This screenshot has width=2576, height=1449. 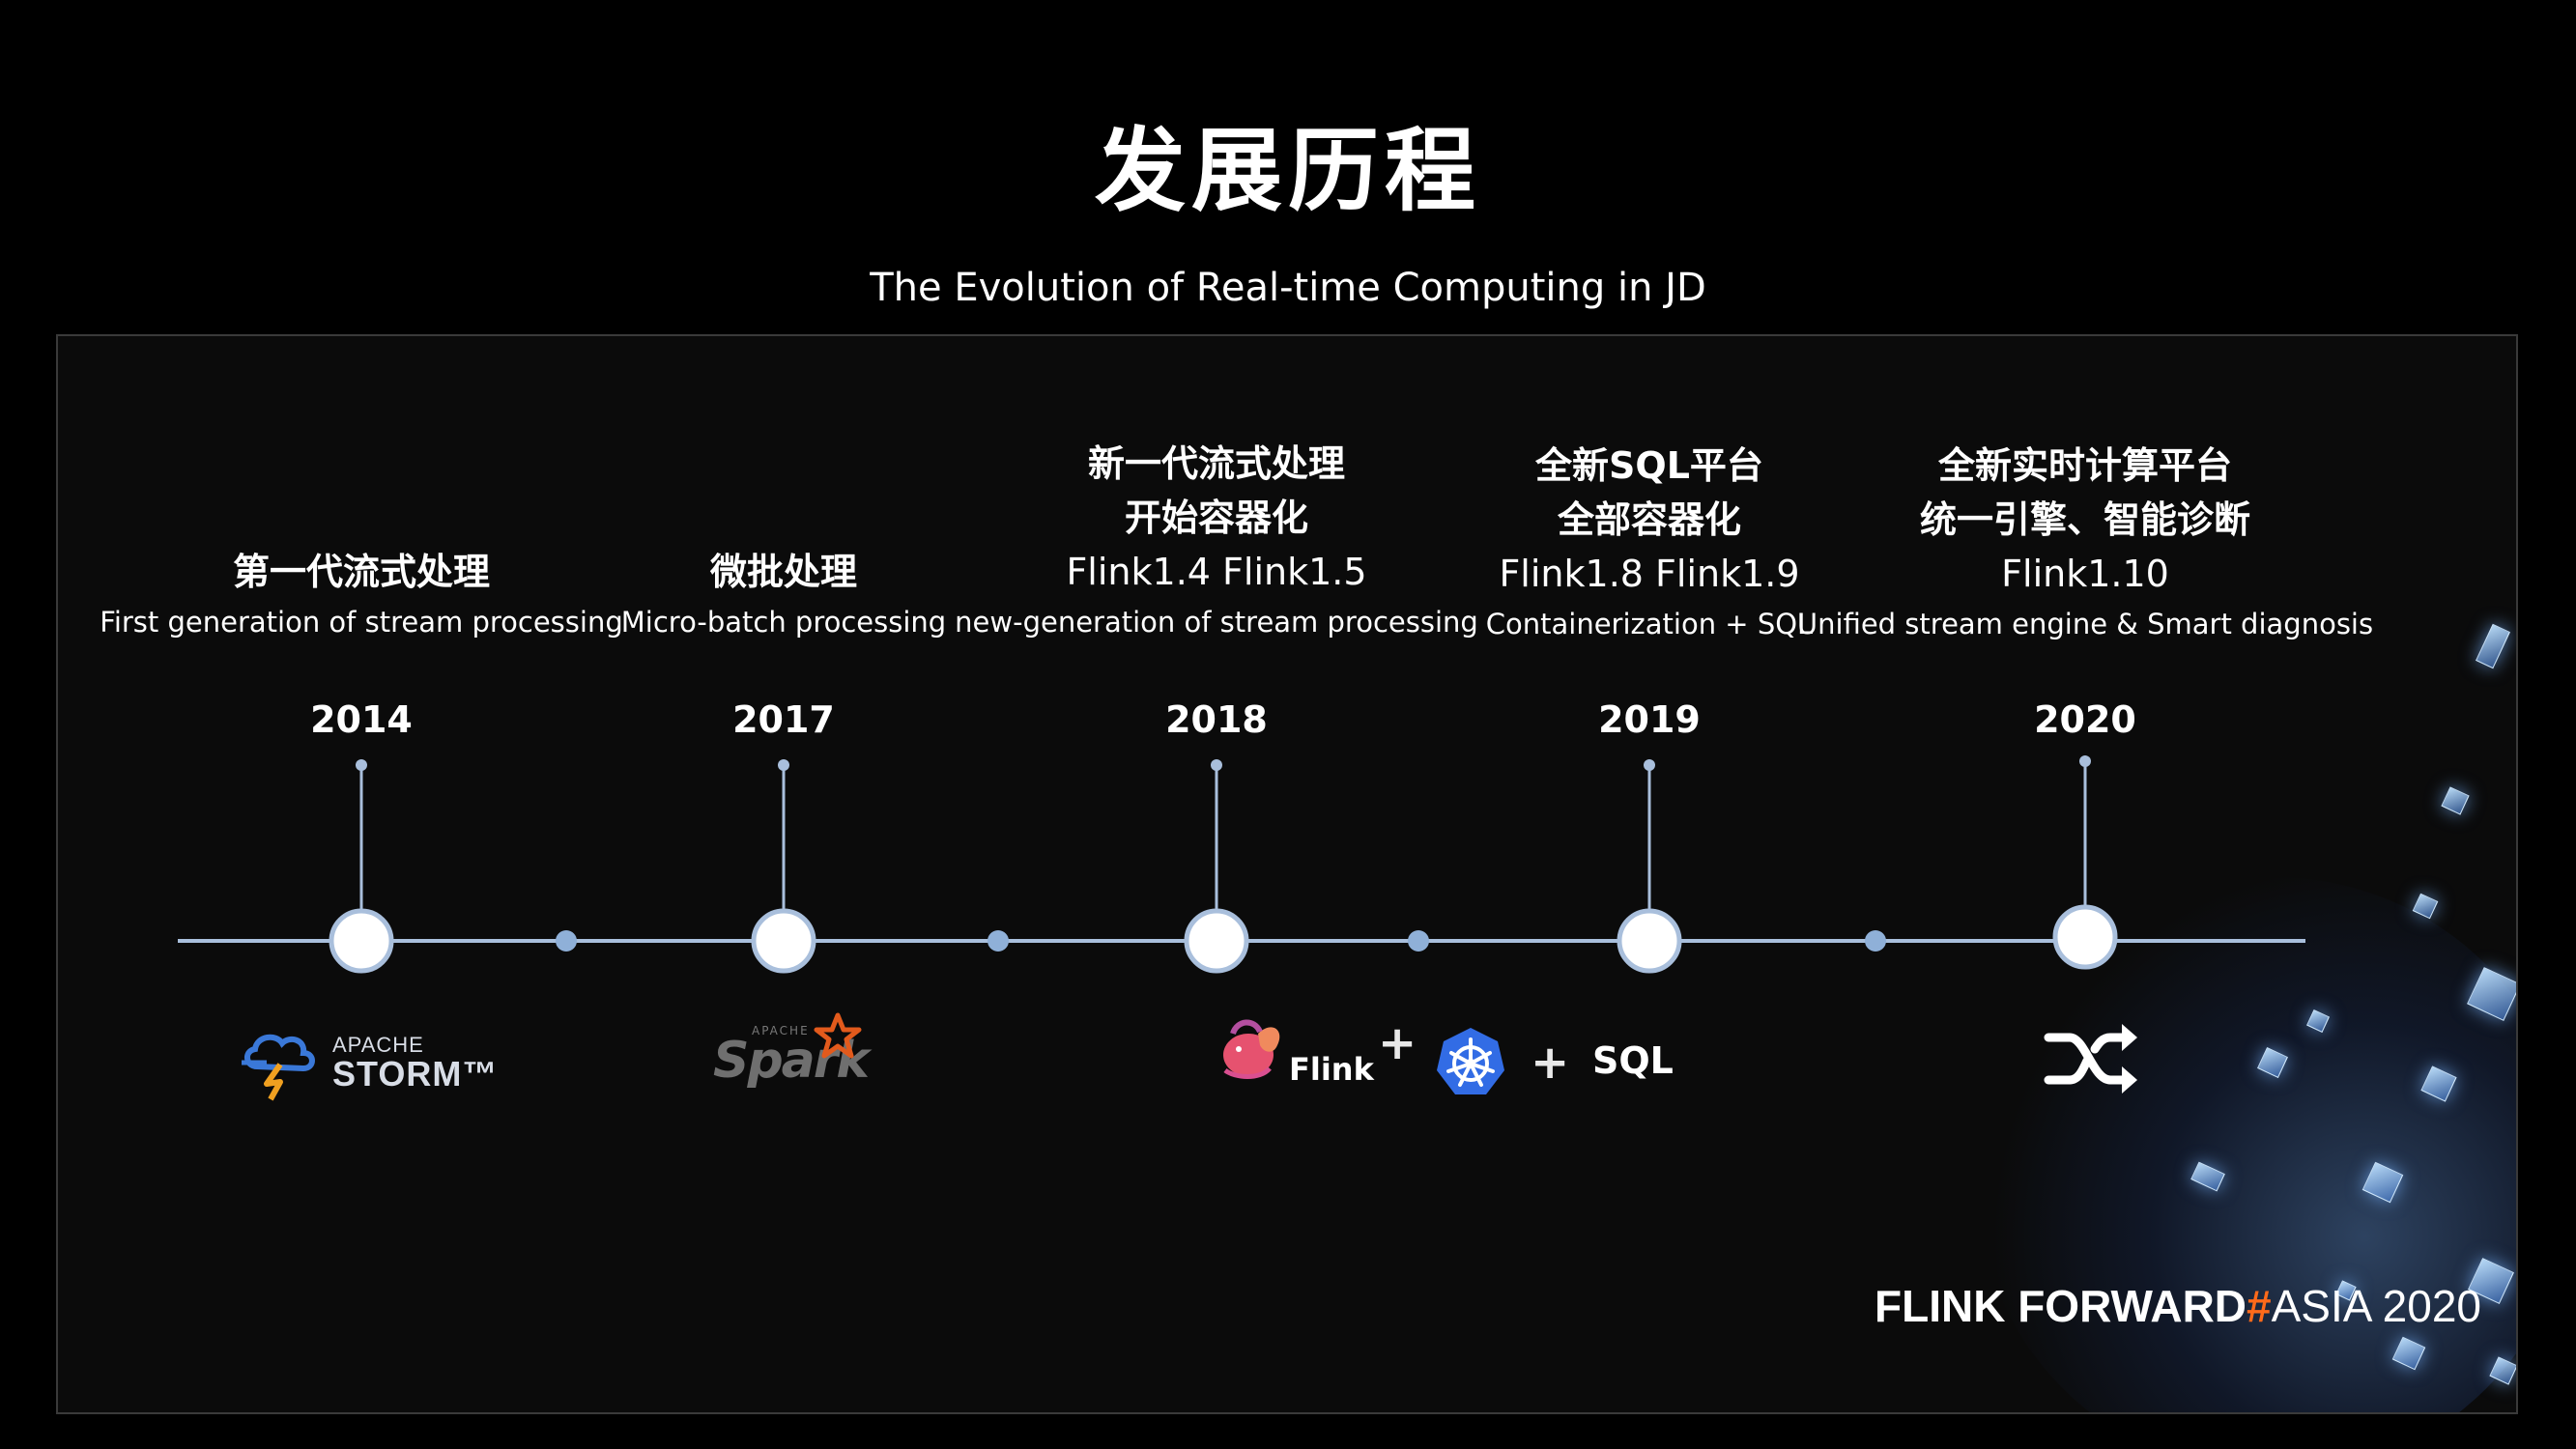 I want to click on milestone-year: 2018, so click(x=1217, y=719).